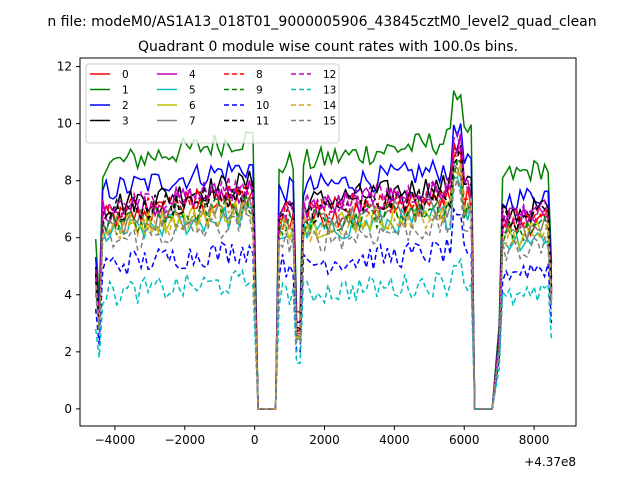 The width and height of the screenshot is (640, 480). What do you see at coordinates (68, 181) in the screenshot?
I see `y-tick-label: 8` at bounding box center [68, 181].